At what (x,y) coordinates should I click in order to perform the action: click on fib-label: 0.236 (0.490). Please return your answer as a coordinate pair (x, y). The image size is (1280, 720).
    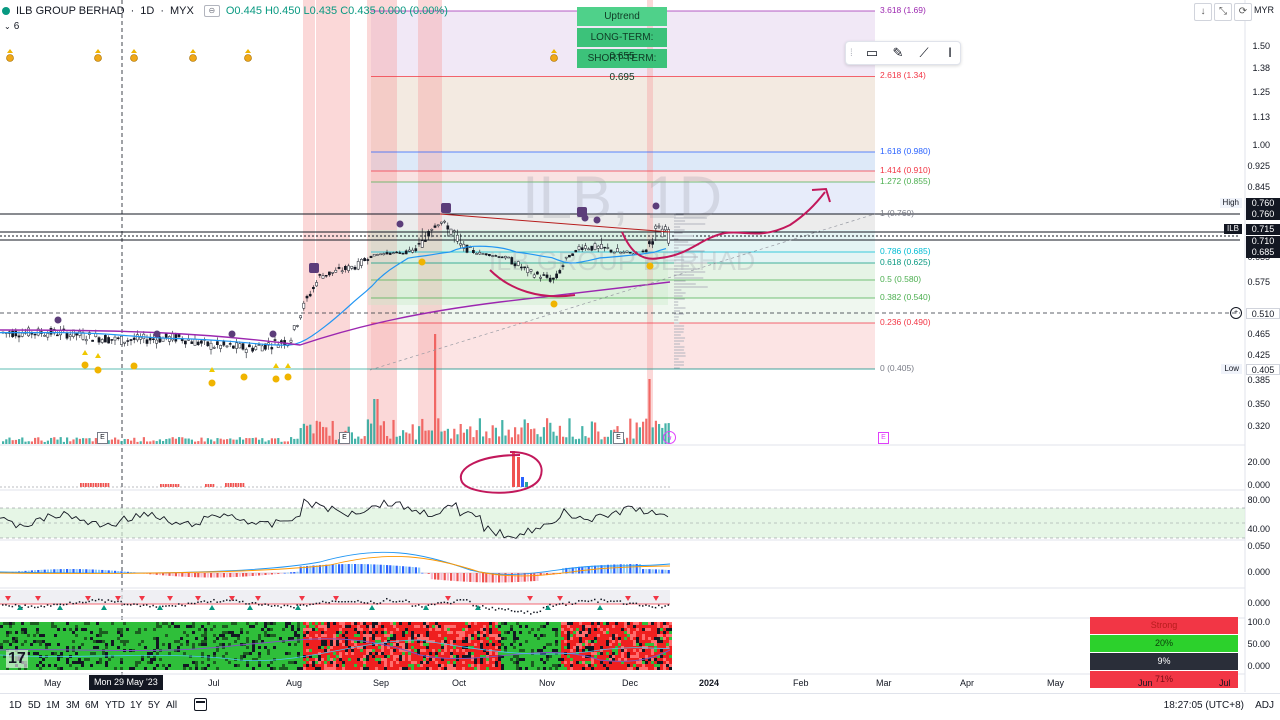
    Looking at the image, I should click on (905, 322).